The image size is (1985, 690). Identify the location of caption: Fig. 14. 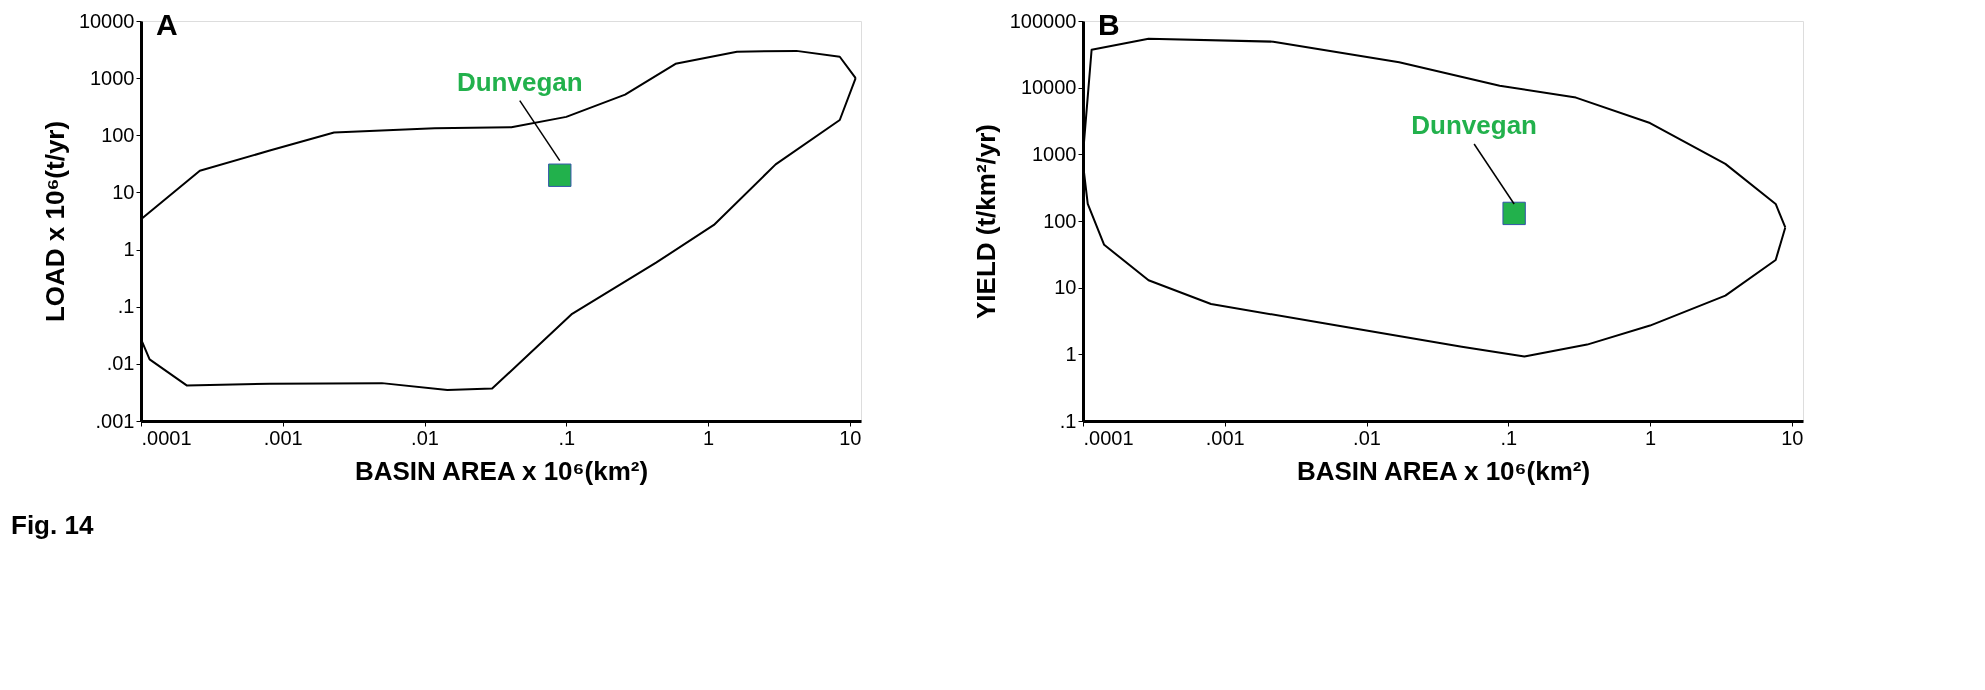
(52, 525).